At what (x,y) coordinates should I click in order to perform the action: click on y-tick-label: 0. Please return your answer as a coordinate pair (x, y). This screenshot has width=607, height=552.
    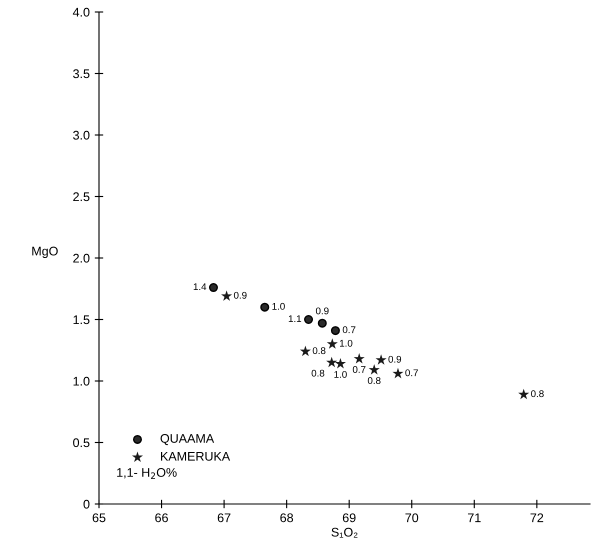
    Looking at the image, I should click on (87, 504).